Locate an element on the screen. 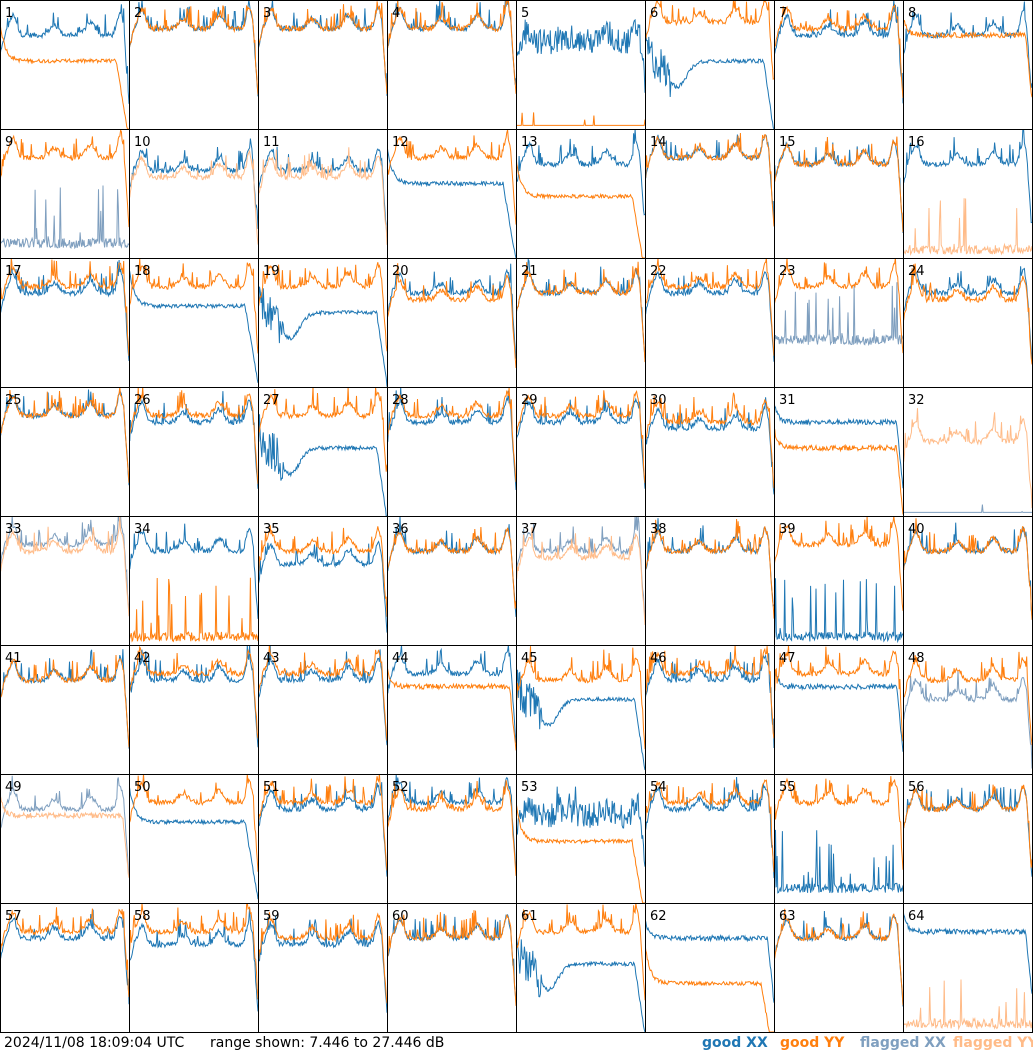 The image size is (1033, 1053). panel-25-traces is located at coordinates (64, 436).